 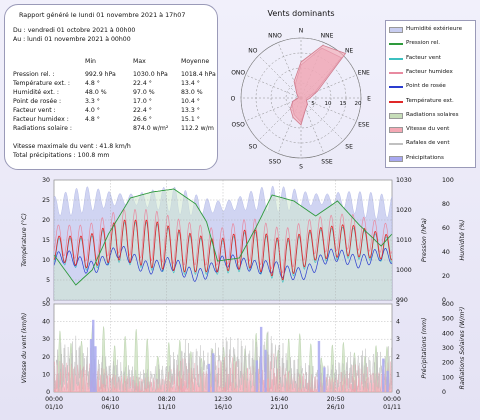 What do you see at coordinates (72, 146) in the screenshot?
I see `max-wind-speed: Vitesse maximale du vent : 41.8 km/h` at bounding box center [72, 146].